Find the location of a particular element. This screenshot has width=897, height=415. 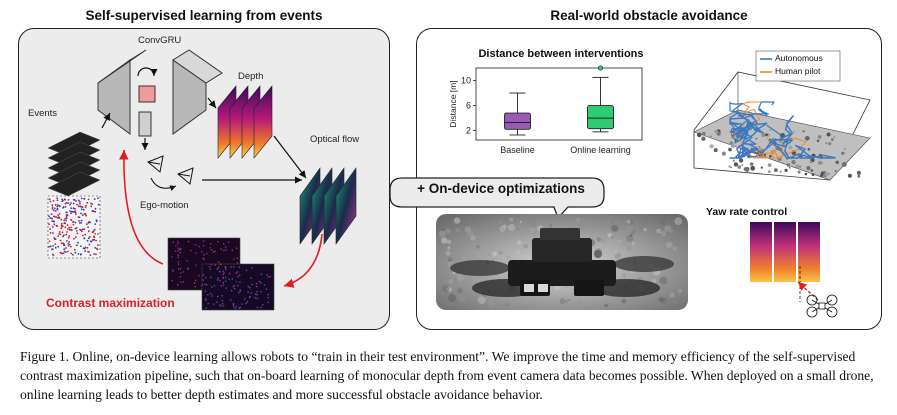

legend-human-pilot: Human pilot is located at coordinates (798, 71).